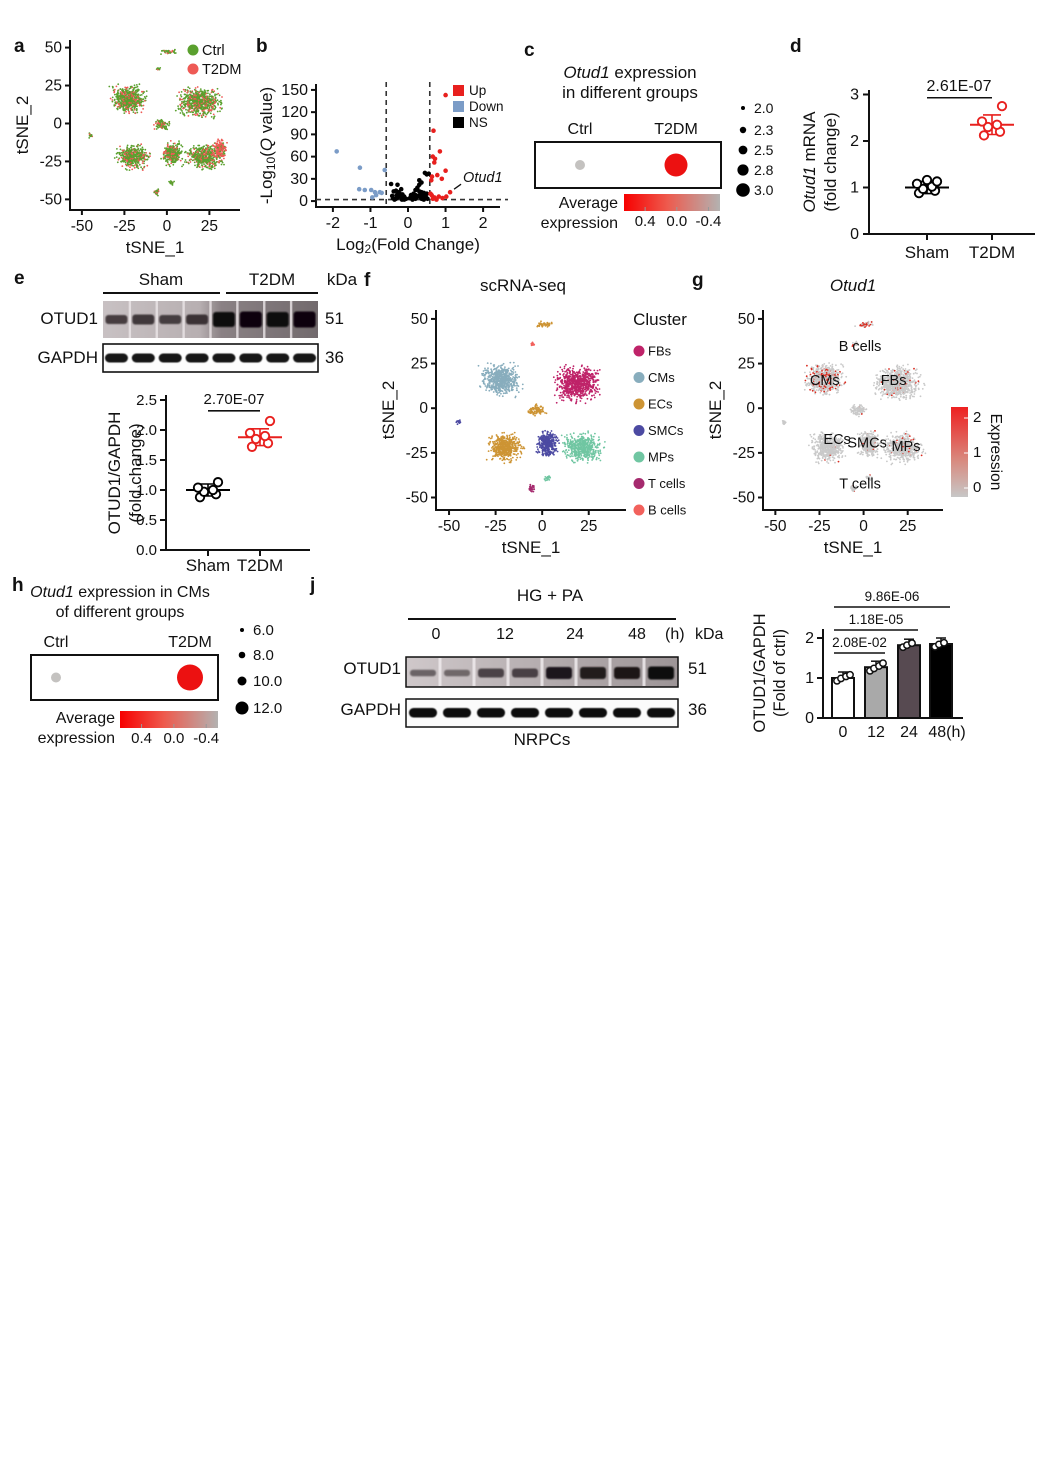 The width and height of the screenshot is (1049, 1484). Describe the element at coordinates (483, 223) in the screenshot. I see `x-tick-label: 2` at that location.